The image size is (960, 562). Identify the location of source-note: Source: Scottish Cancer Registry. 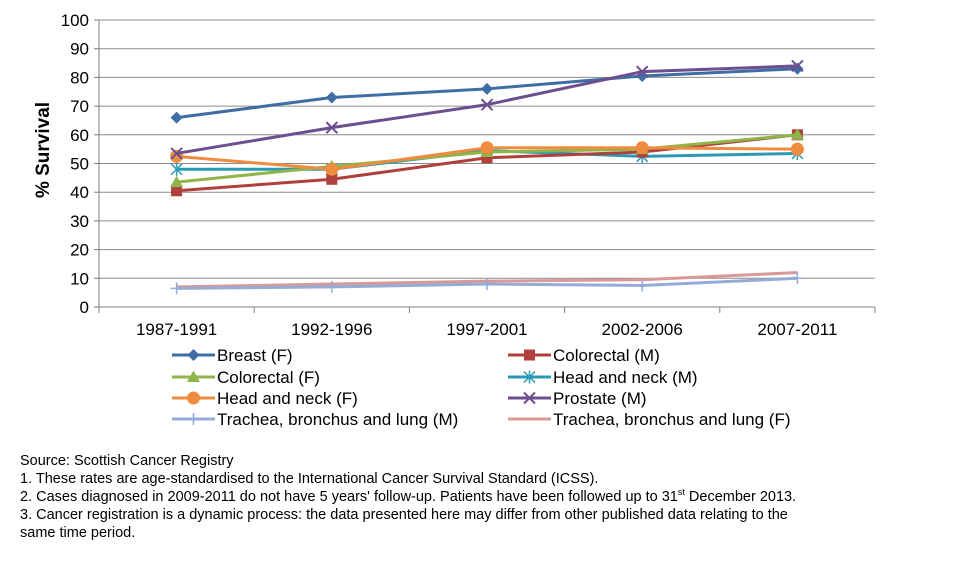
(127, 461).